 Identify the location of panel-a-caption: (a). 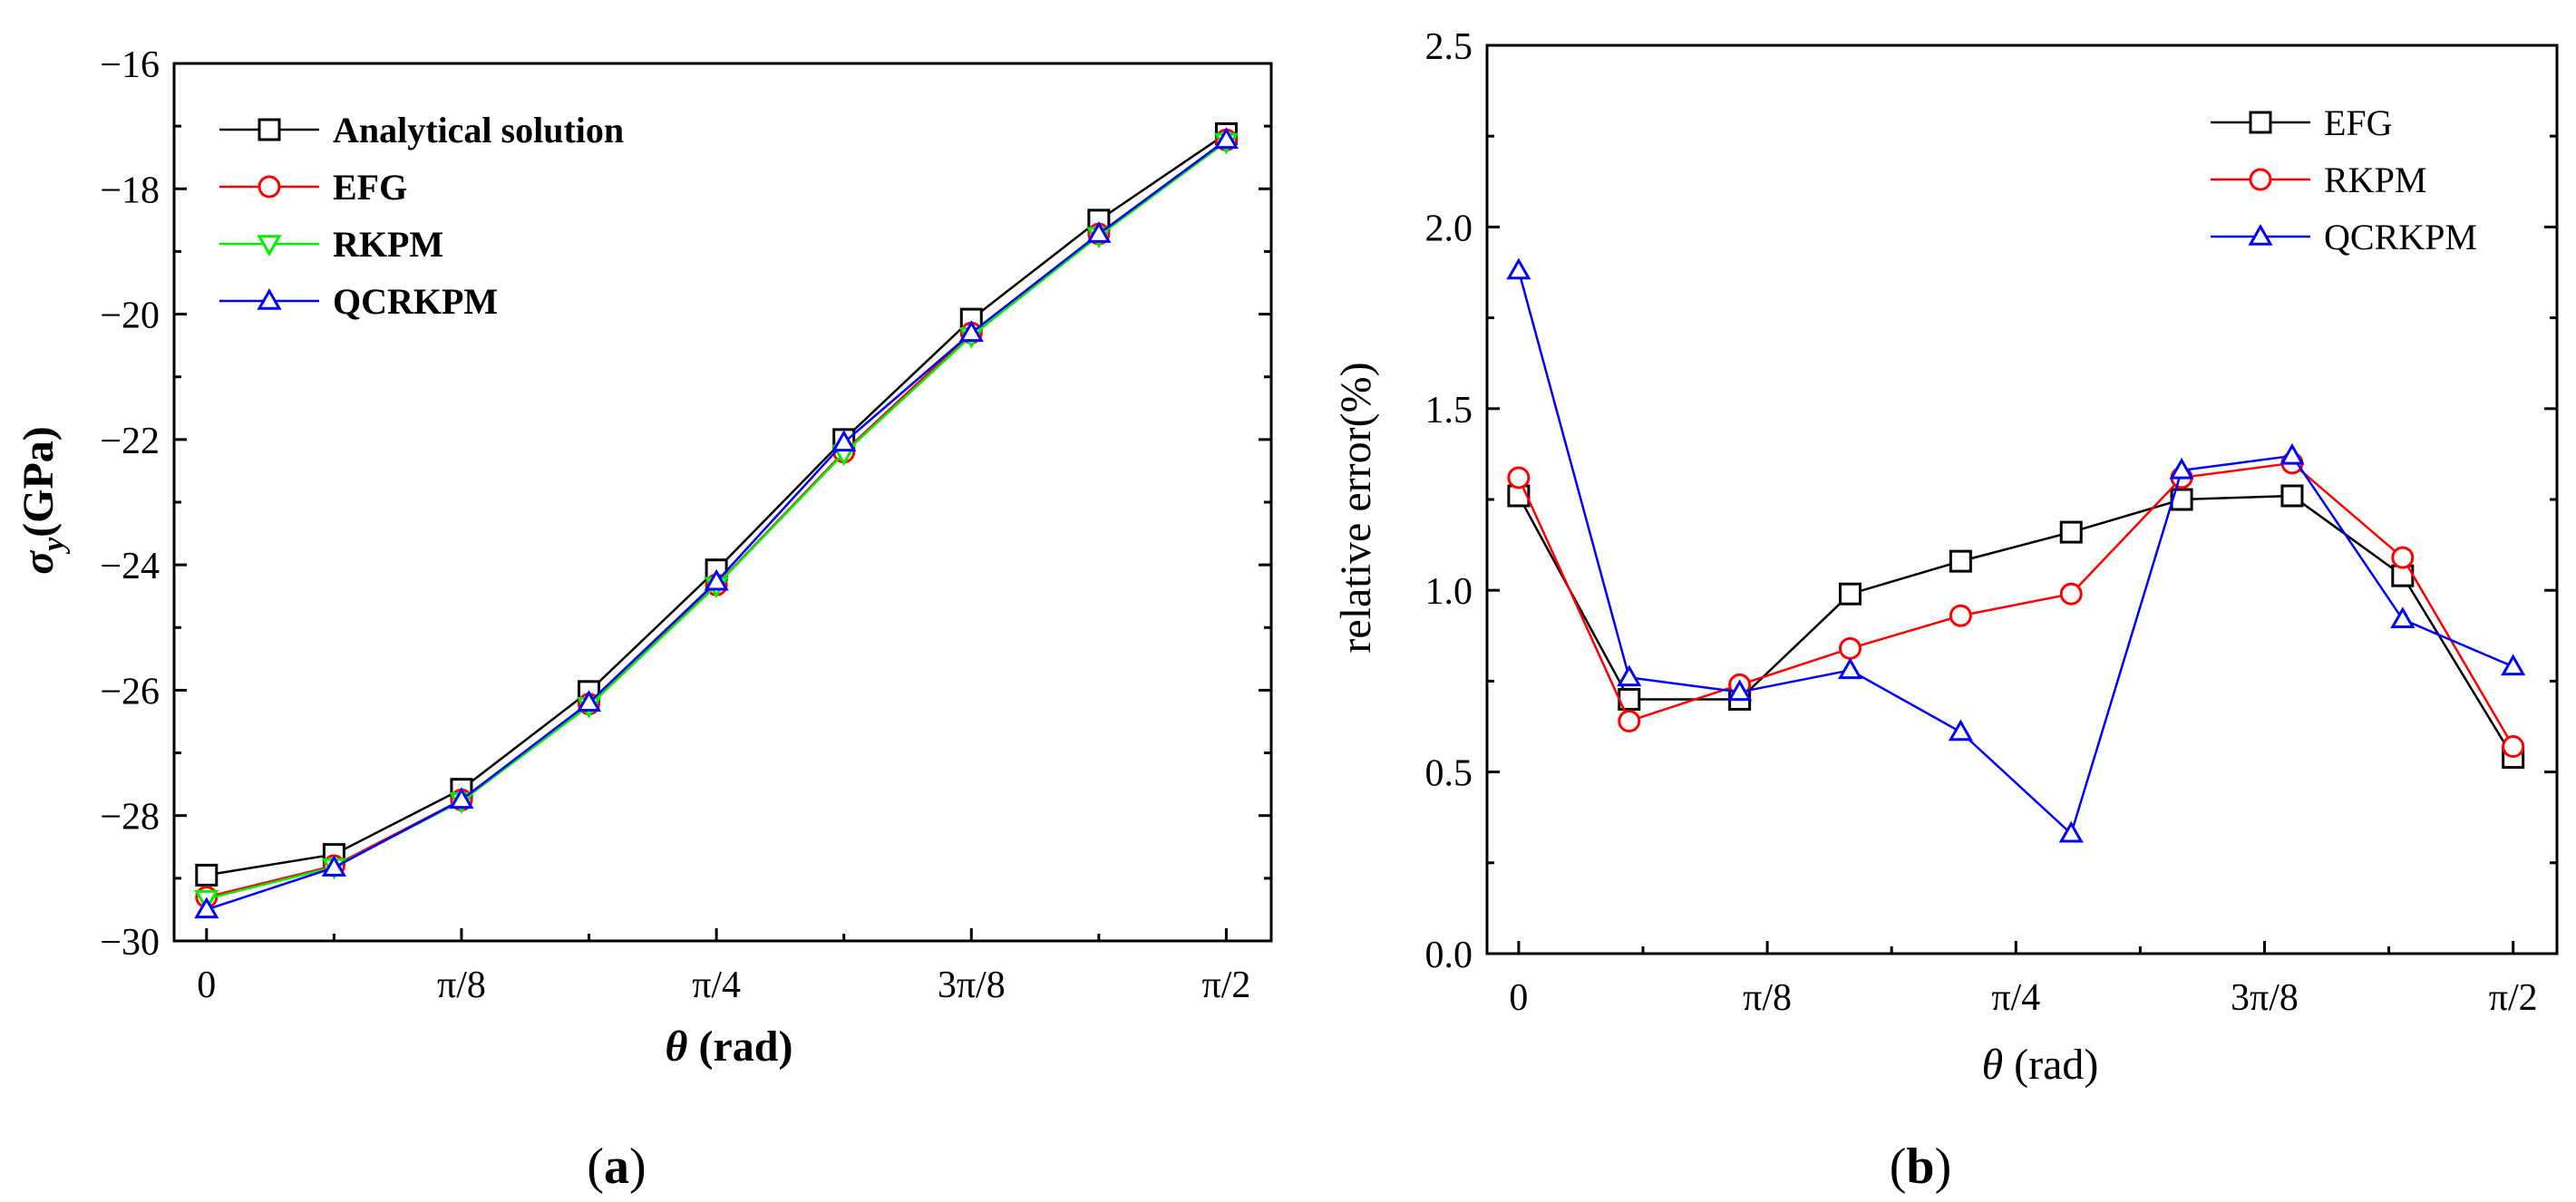
(616, 1167).